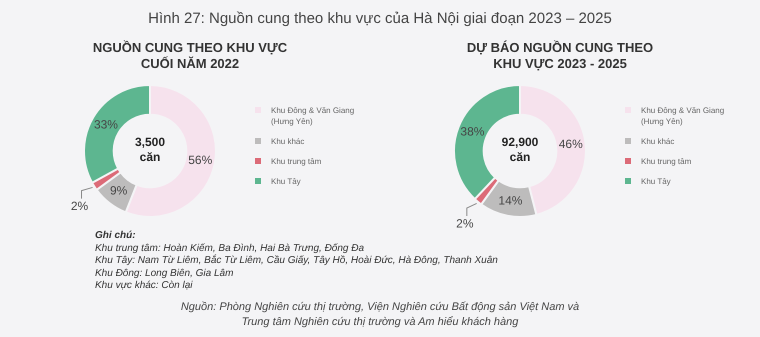  Describe the element at coordinates (380, 18) in the screenshot. I see `text: Hình 27: Nguồn cung theo khu vực của Hà Nội giai đoạn 2023 – 2025` at that location.